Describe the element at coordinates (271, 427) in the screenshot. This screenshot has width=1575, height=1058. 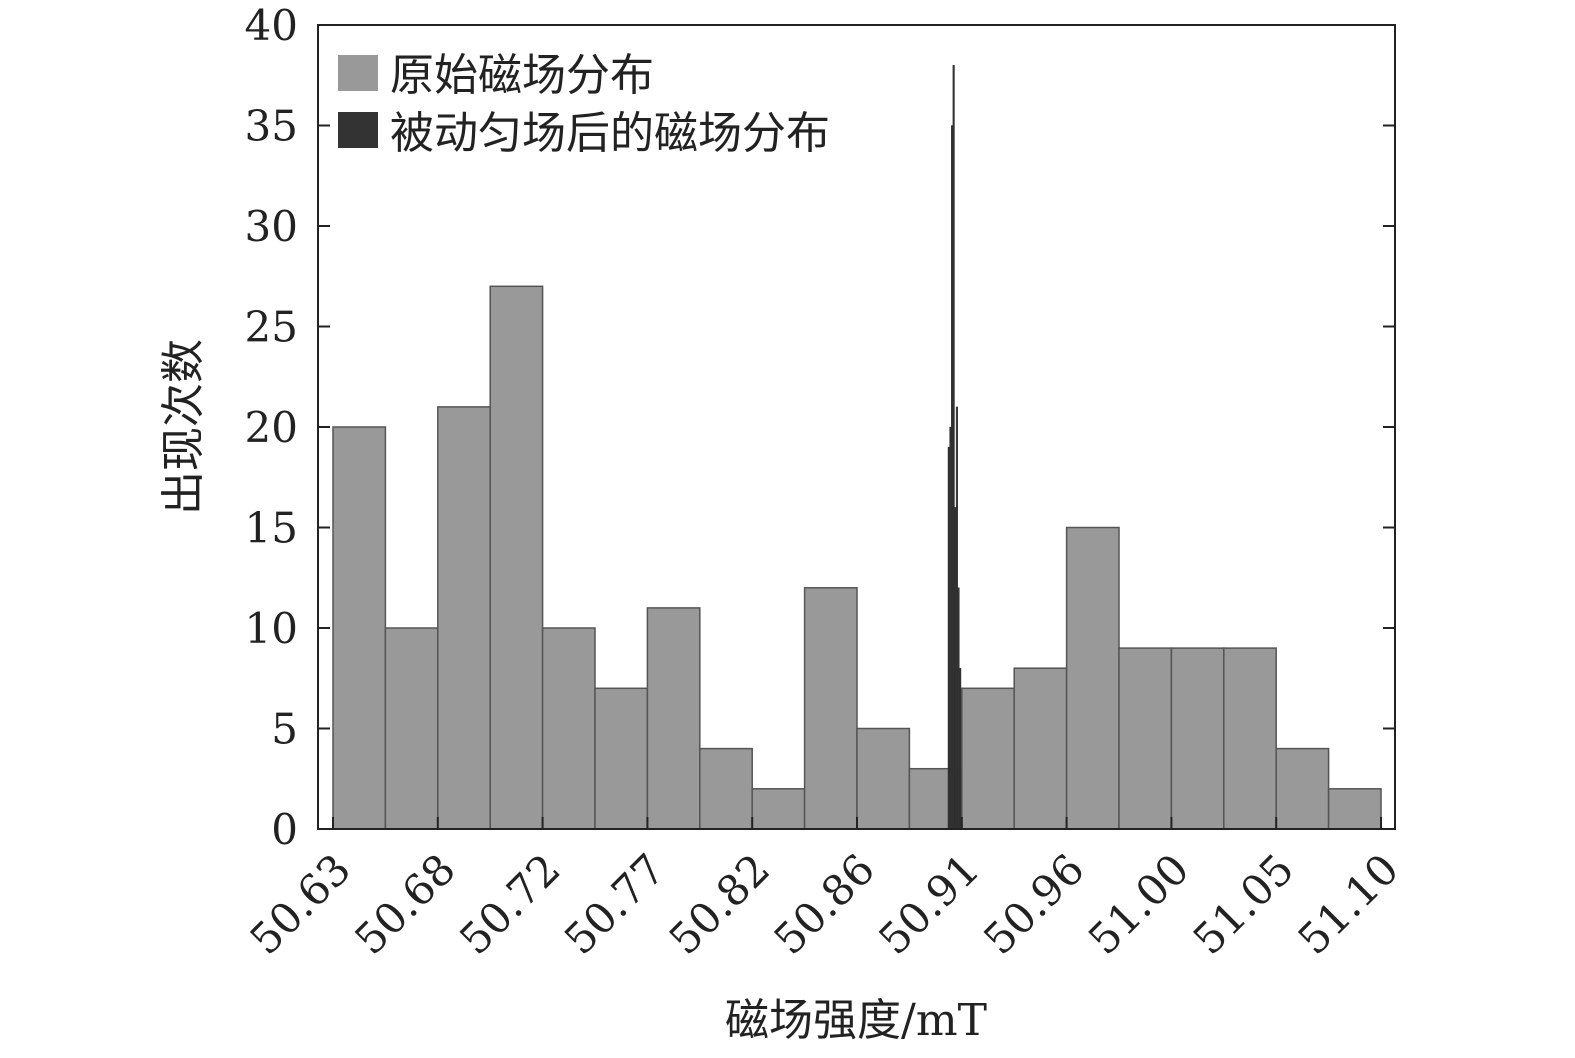
I see `y-tick-label: 20` at that location.